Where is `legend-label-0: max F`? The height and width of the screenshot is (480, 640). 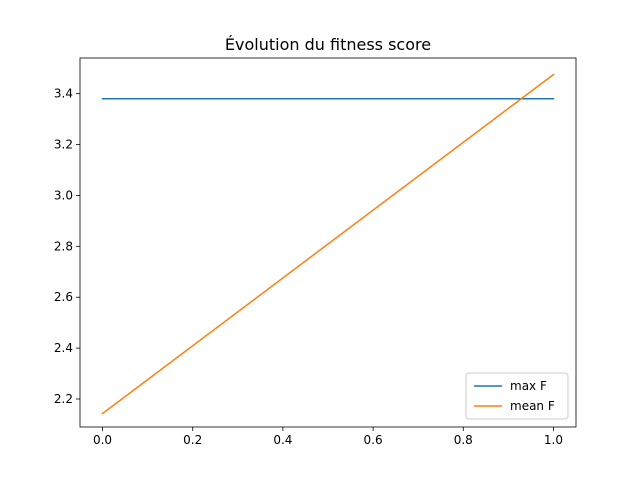
legend-label-0: max F is located at coordinates (528, 386).